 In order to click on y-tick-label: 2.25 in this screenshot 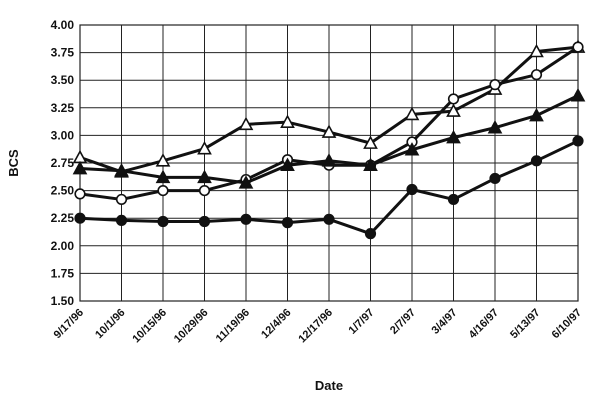, I will do `click(63, 218)`.